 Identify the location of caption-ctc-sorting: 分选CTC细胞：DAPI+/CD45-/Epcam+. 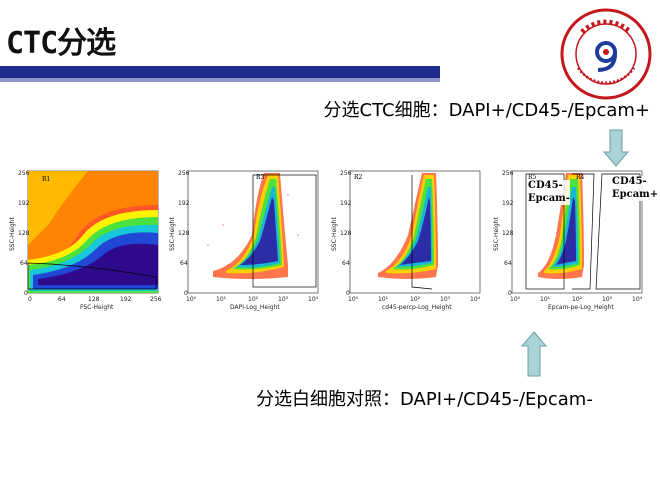
(486, 110).